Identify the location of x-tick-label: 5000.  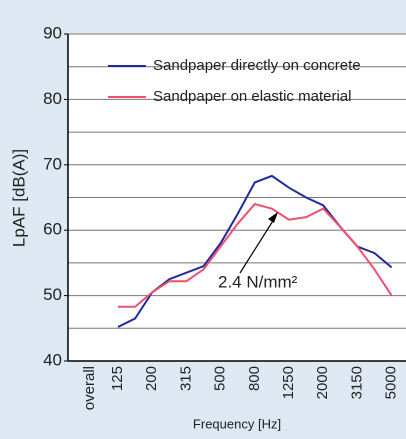
(391, 382).